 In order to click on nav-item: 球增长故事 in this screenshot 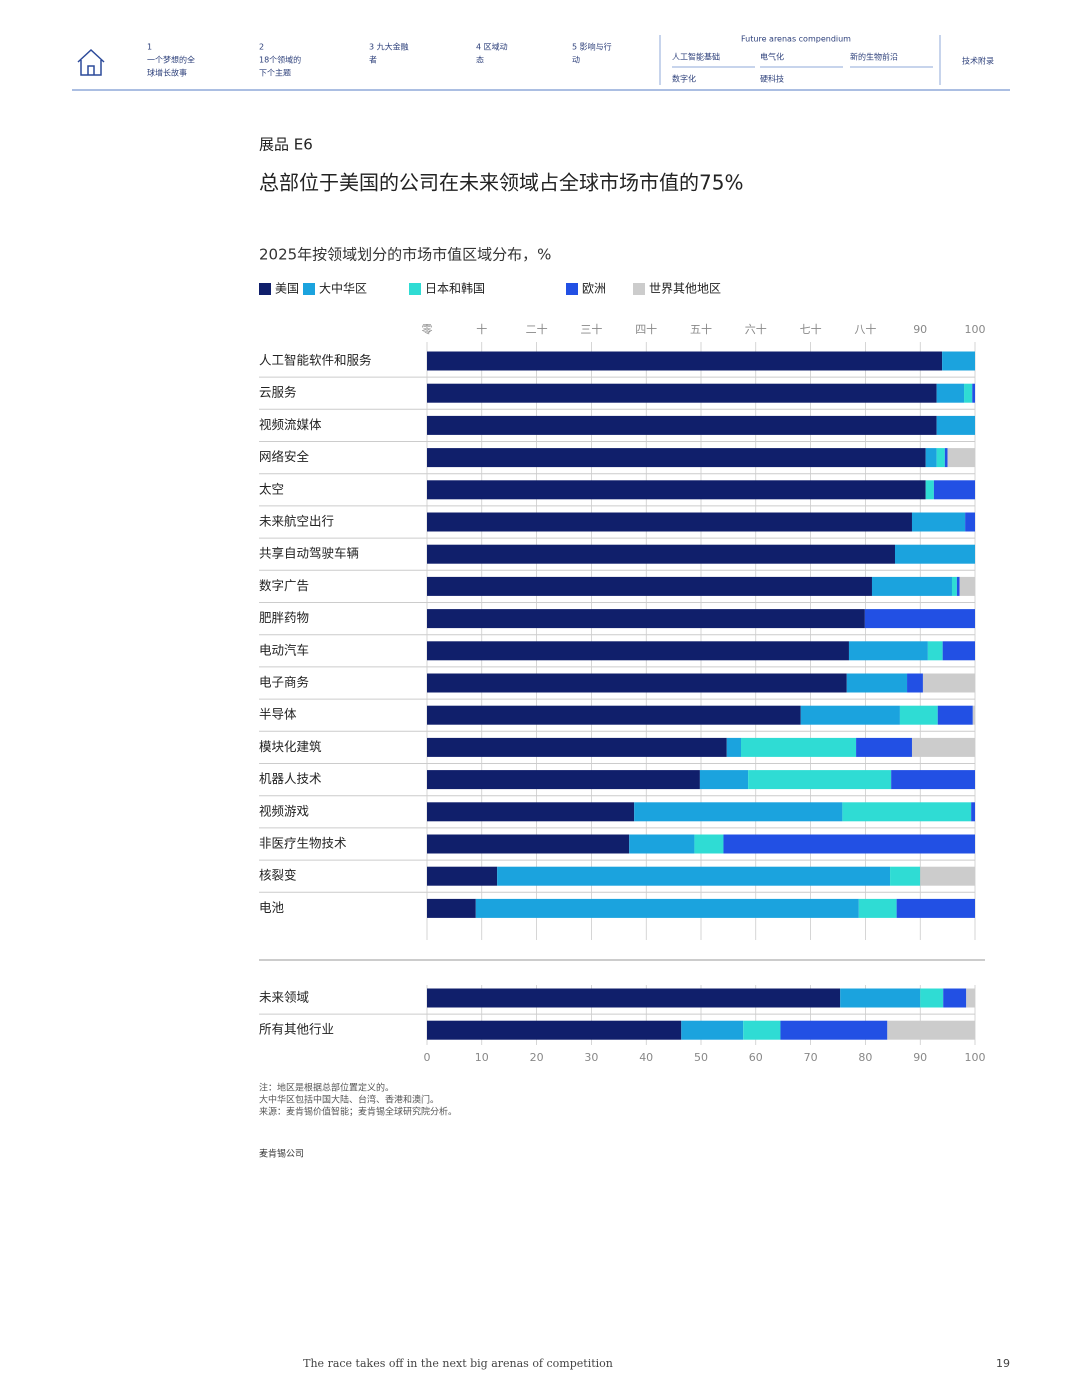, I will do `click(167, 73)`.